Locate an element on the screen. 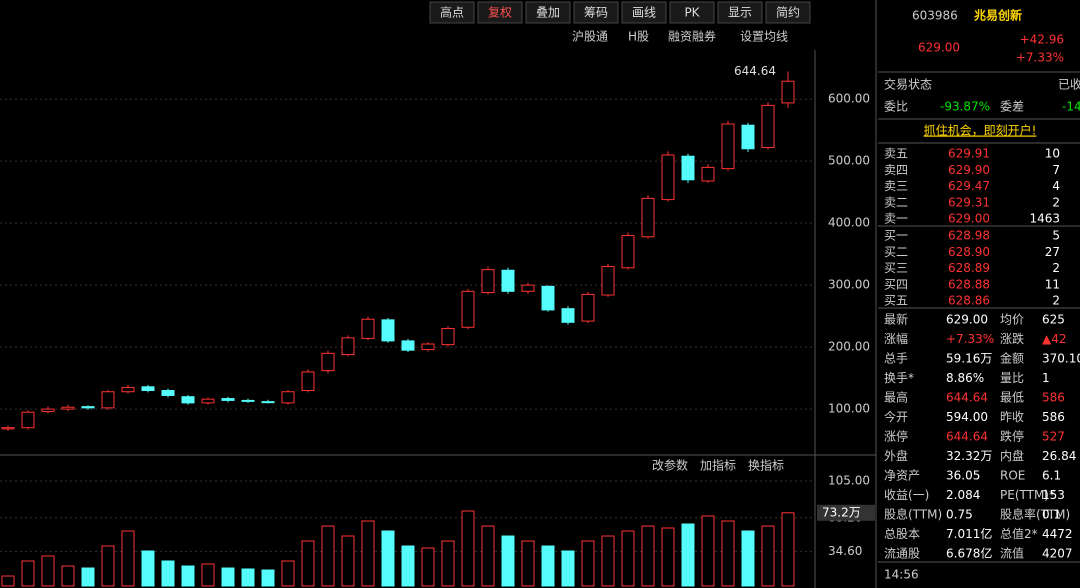  toolbar-label: PK is located at coordinates (692, 13).